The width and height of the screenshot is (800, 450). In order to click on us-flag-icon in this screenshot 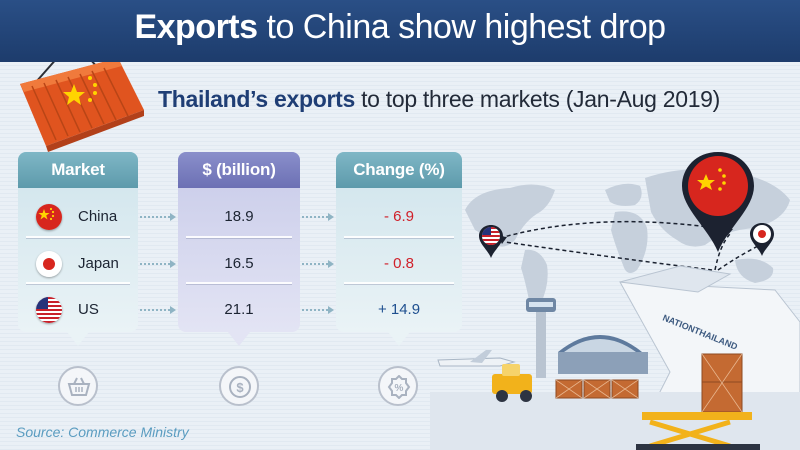, I will do `click(49, 310)`.